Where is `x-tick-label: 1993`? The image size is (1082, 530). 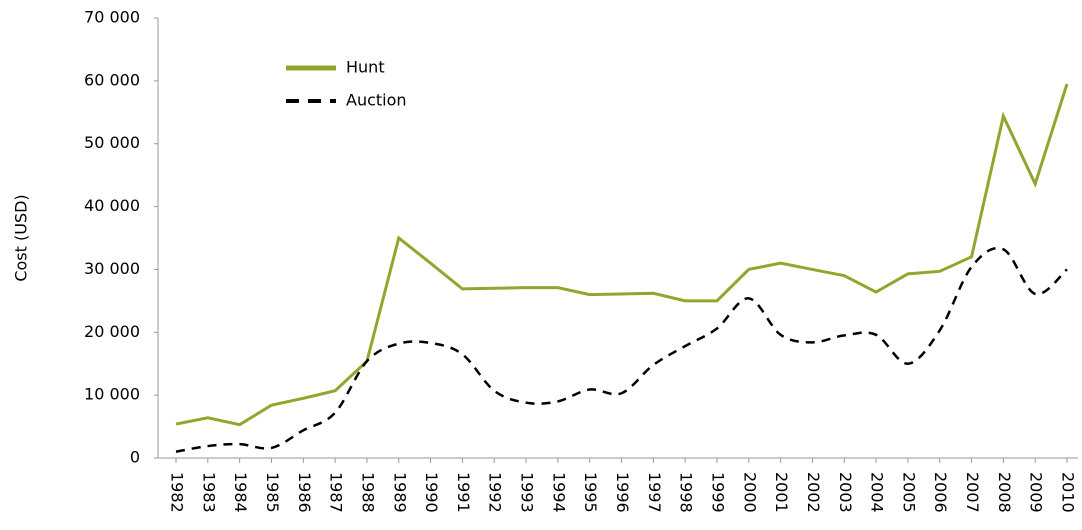
x-tick-label: 1993 is located at coordinates (527, 492).